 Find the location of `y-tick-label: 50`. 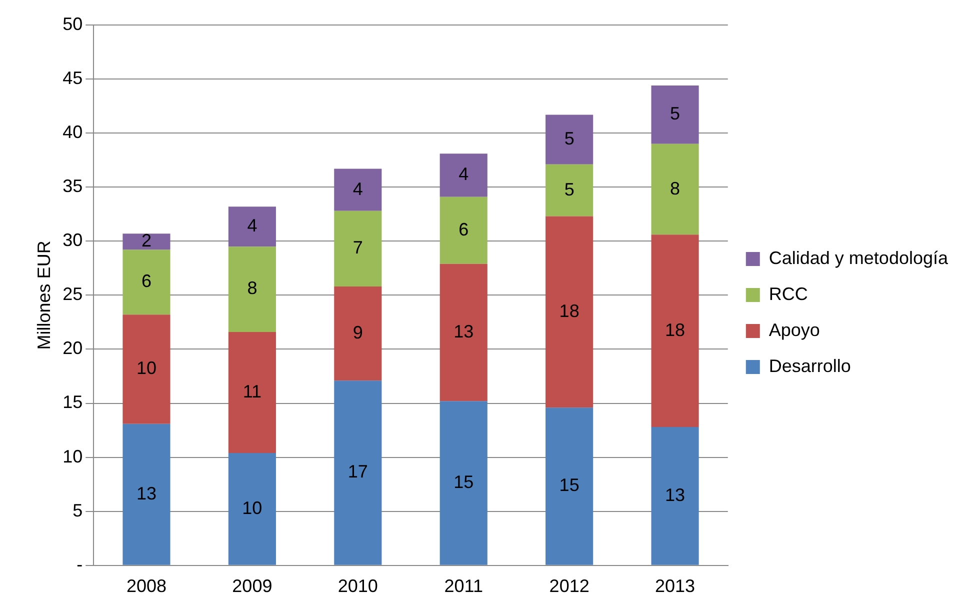

y-tick-label: 50 is located at coordinates (72, 24).